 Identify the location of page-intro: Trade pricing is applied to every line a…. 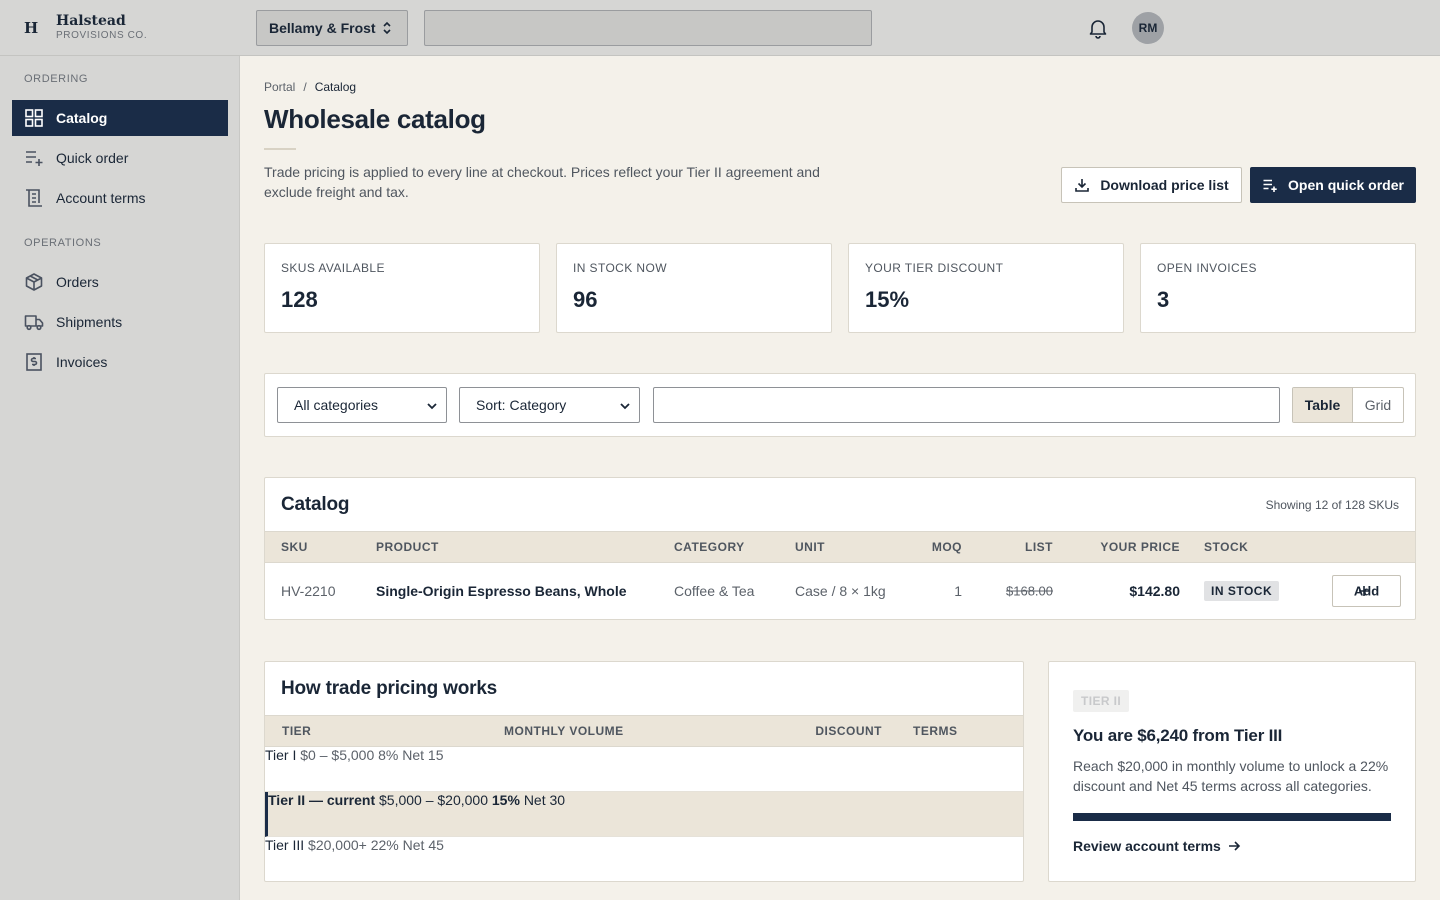
(542, 182).